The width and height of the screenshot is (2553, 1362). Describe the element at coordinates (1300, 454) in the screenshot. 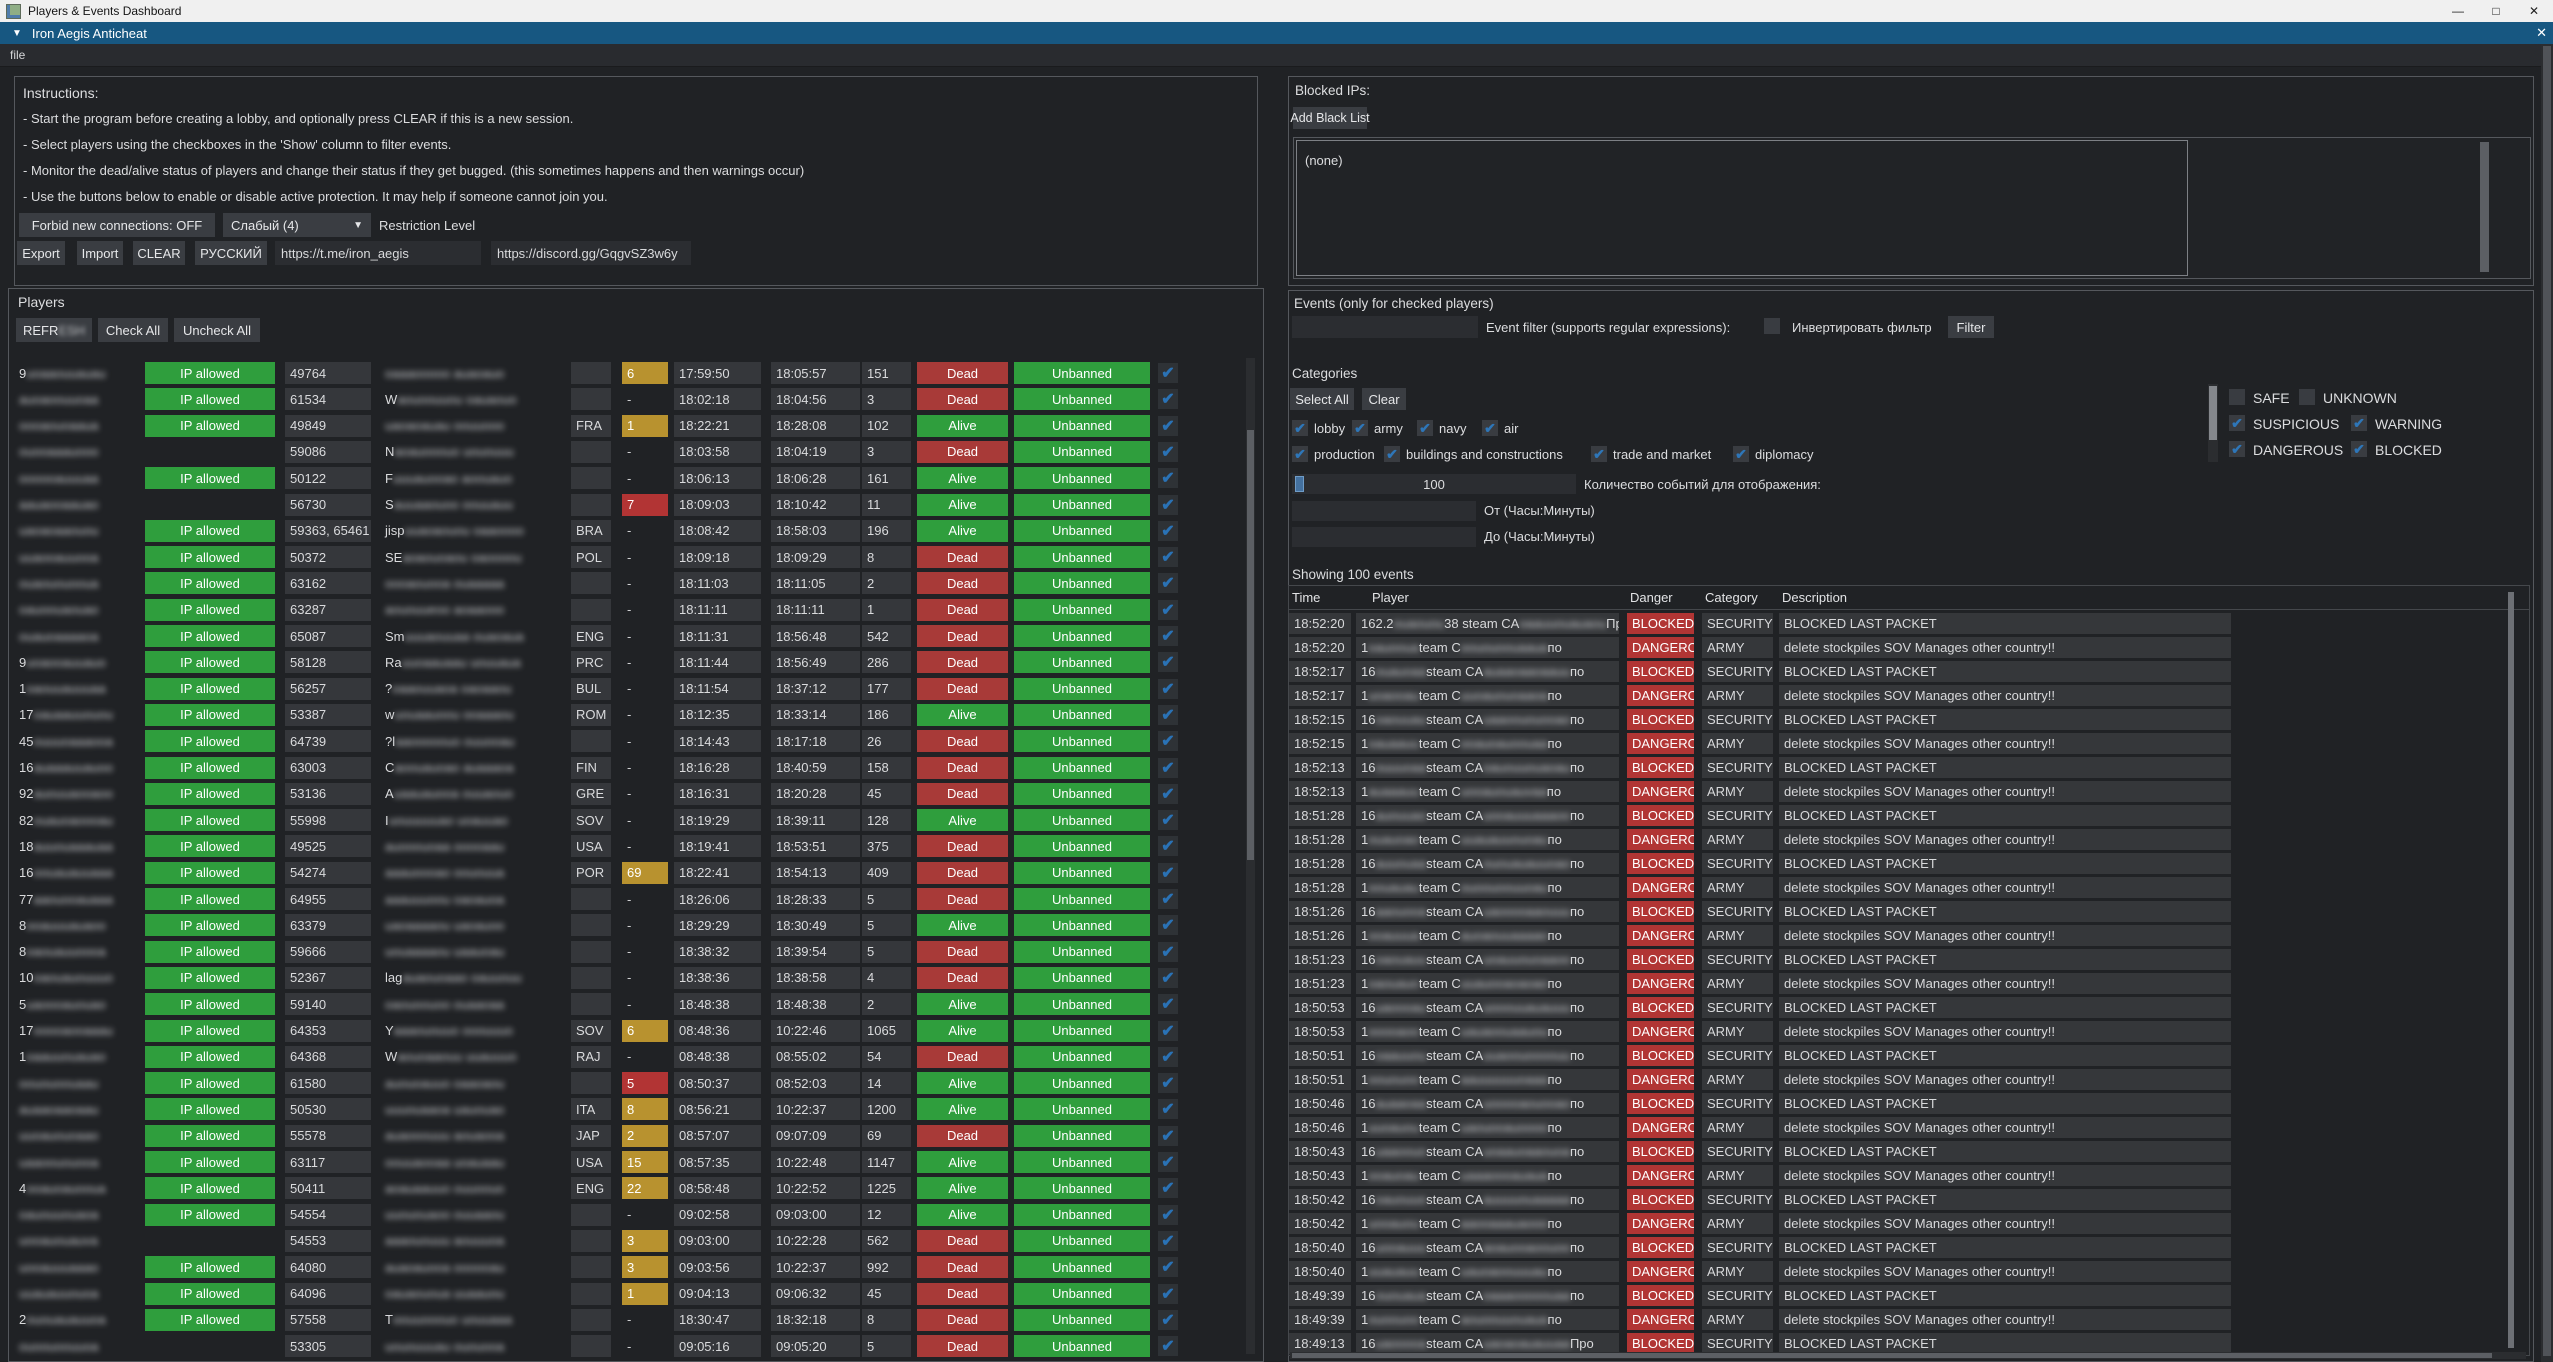

I see `category-checkbox-production: ✔` at that location.